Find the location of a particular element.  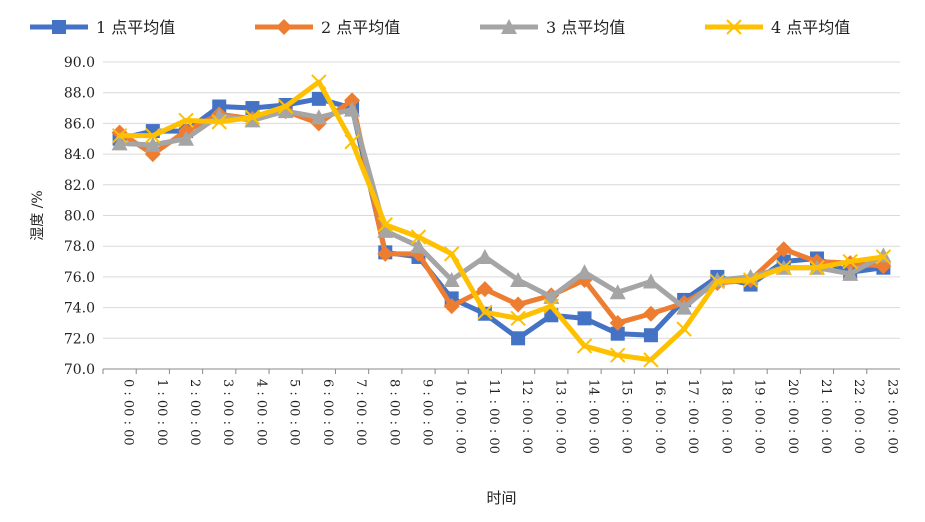

y-tick-label: 88.0 is located at coordinates (79, 94).